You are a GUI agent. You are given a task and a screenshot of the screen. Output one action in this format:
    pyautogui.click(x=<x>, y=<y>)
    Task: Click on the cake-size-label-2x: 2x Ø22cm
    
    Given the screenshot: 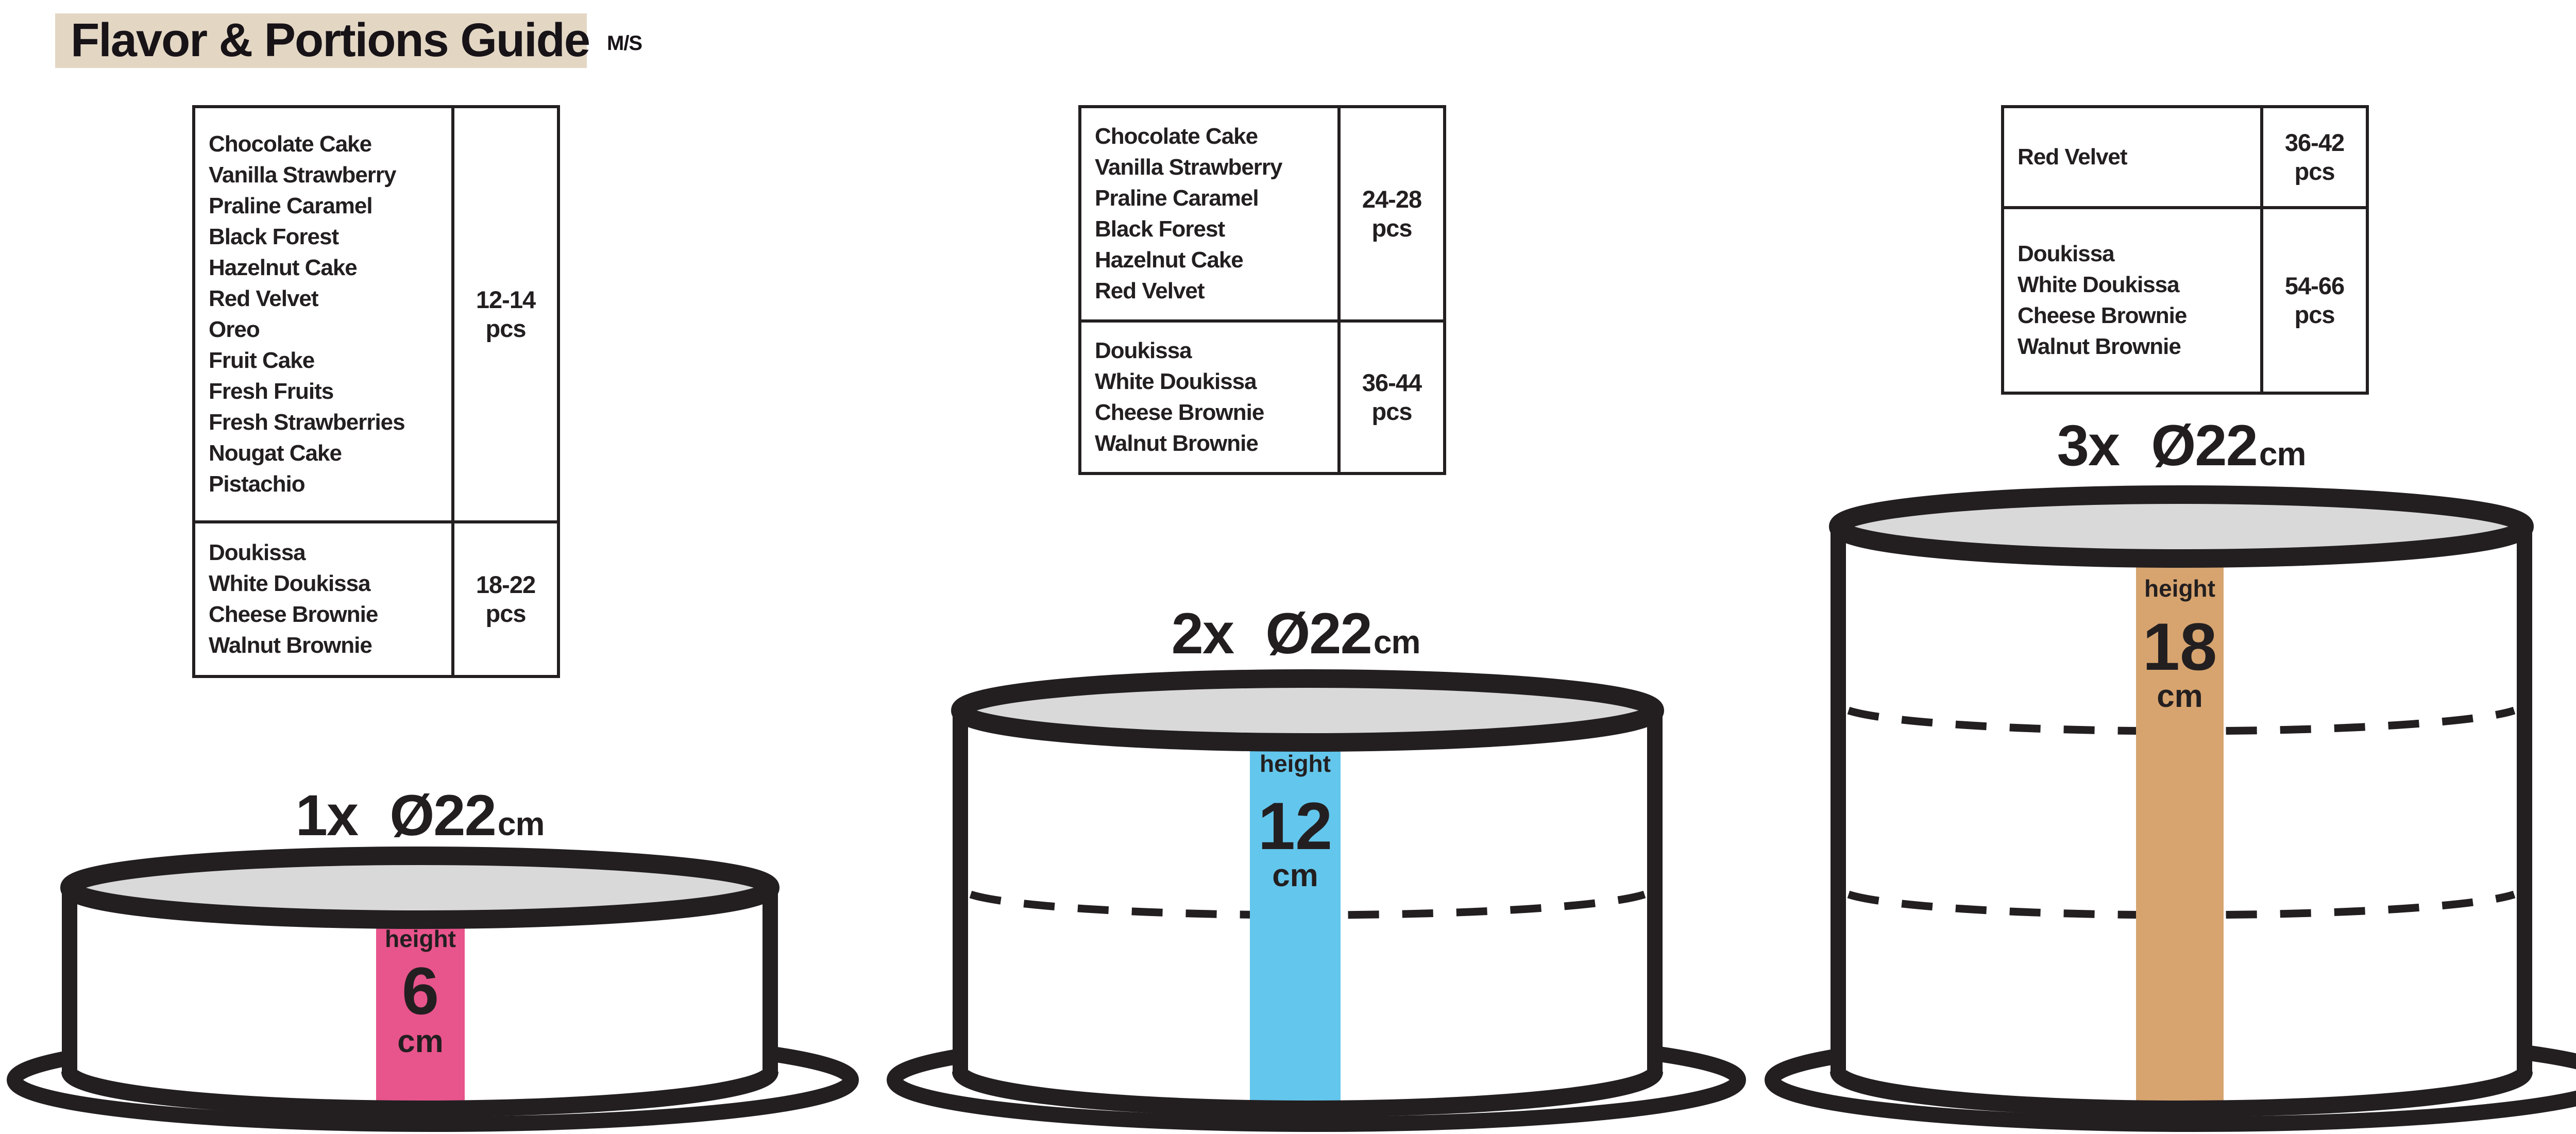 What is the action you would take?
    pyautogui.click(x=1295, y=633)
    